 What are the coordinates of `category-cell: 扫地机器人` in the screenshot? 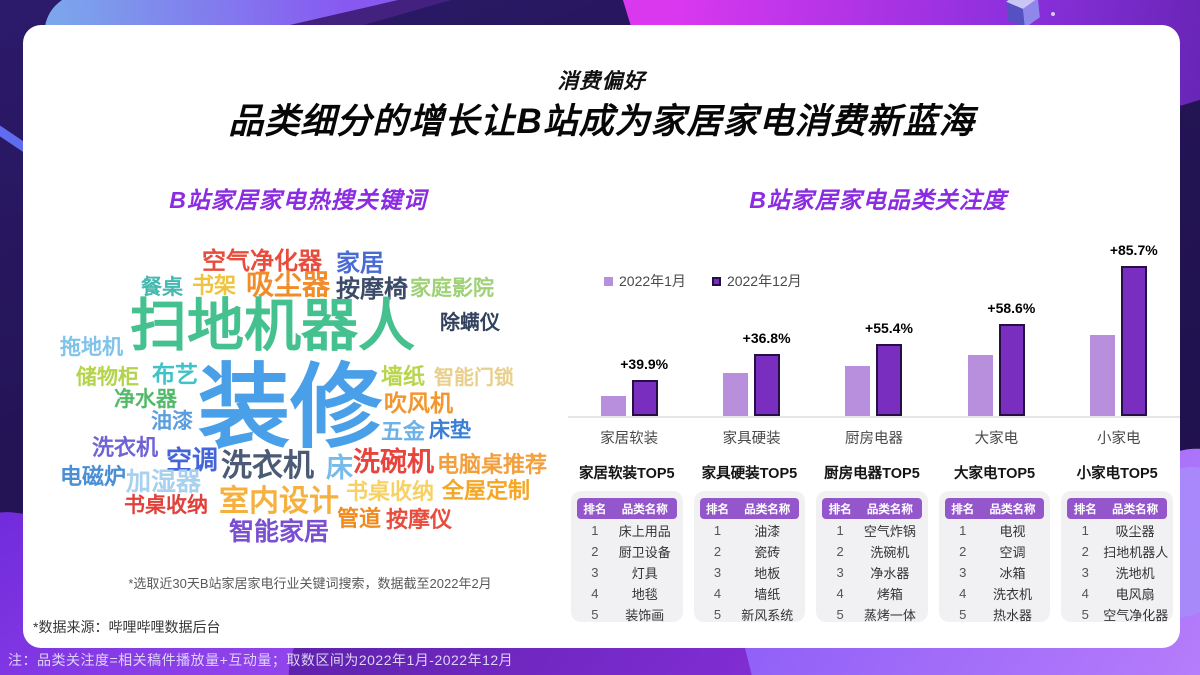 It's located at (1136, 552).